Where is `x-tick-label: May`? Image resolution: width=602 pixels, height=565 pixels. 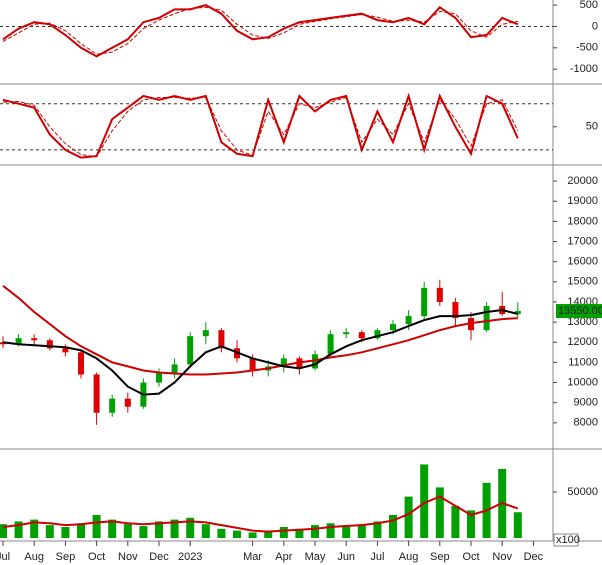
x-tick-label: May is located at coordinates (315, 557).